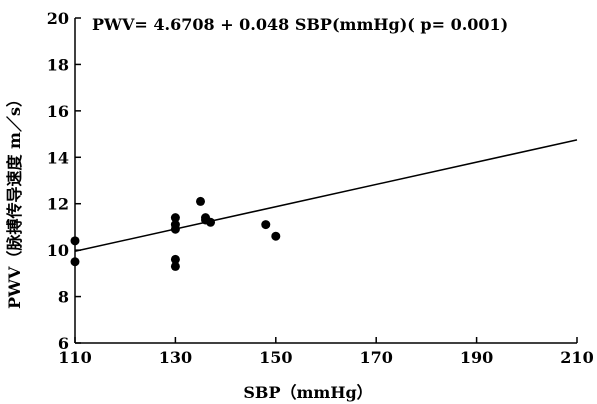  I want to click on y-tick-label: 12, so click(58, 204).